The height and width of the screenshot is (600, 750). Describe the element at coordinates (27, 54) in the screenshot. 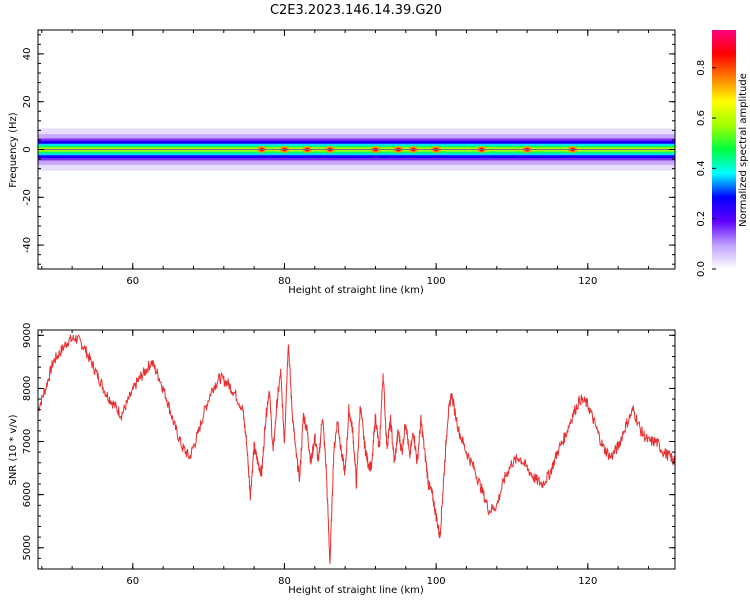

I see `spectrogram-y-tick-label: 40` at that location.